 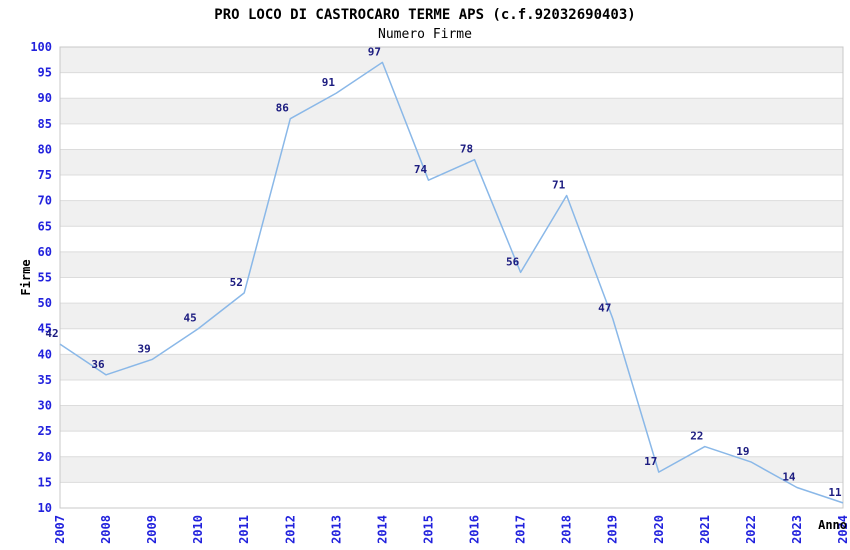 What do you see at coordinates (198, 529) in the screenshot?
I see `x-tick-label: 2010` at bounding box center [198, 529].